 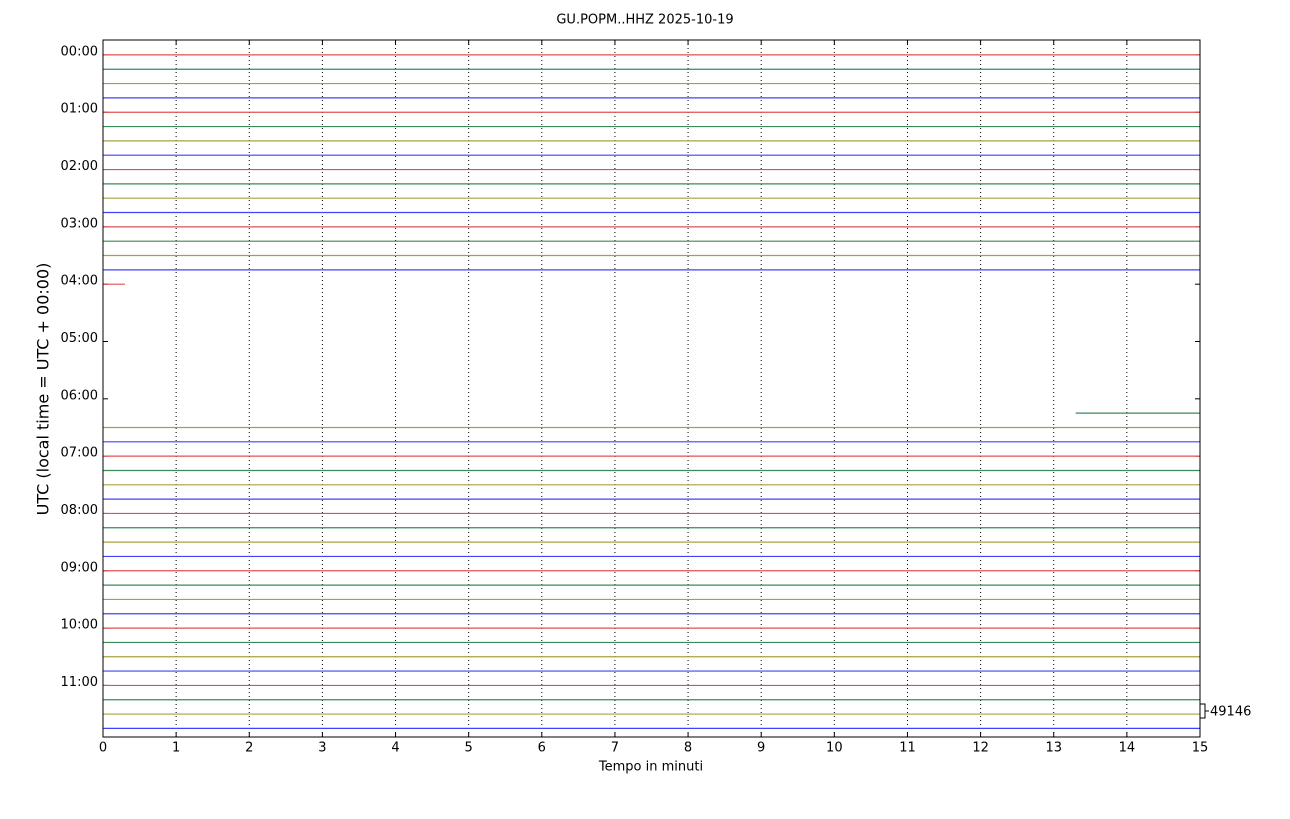 I want to click on y-axis-label: UTC (local time = UTC + 00:00), so click(x=43, y=389).